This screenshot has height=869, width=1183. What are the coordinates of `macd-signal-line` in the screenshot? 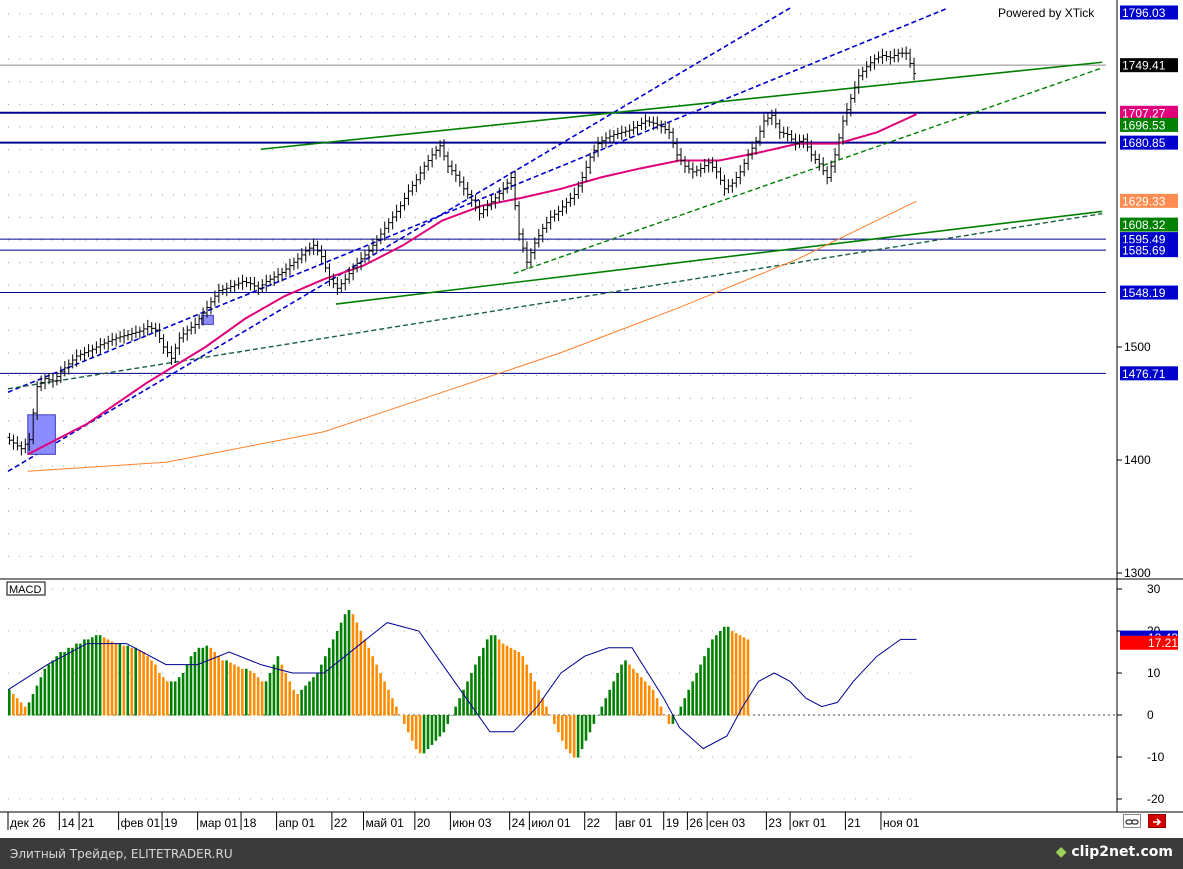 It's located at (462, 686).